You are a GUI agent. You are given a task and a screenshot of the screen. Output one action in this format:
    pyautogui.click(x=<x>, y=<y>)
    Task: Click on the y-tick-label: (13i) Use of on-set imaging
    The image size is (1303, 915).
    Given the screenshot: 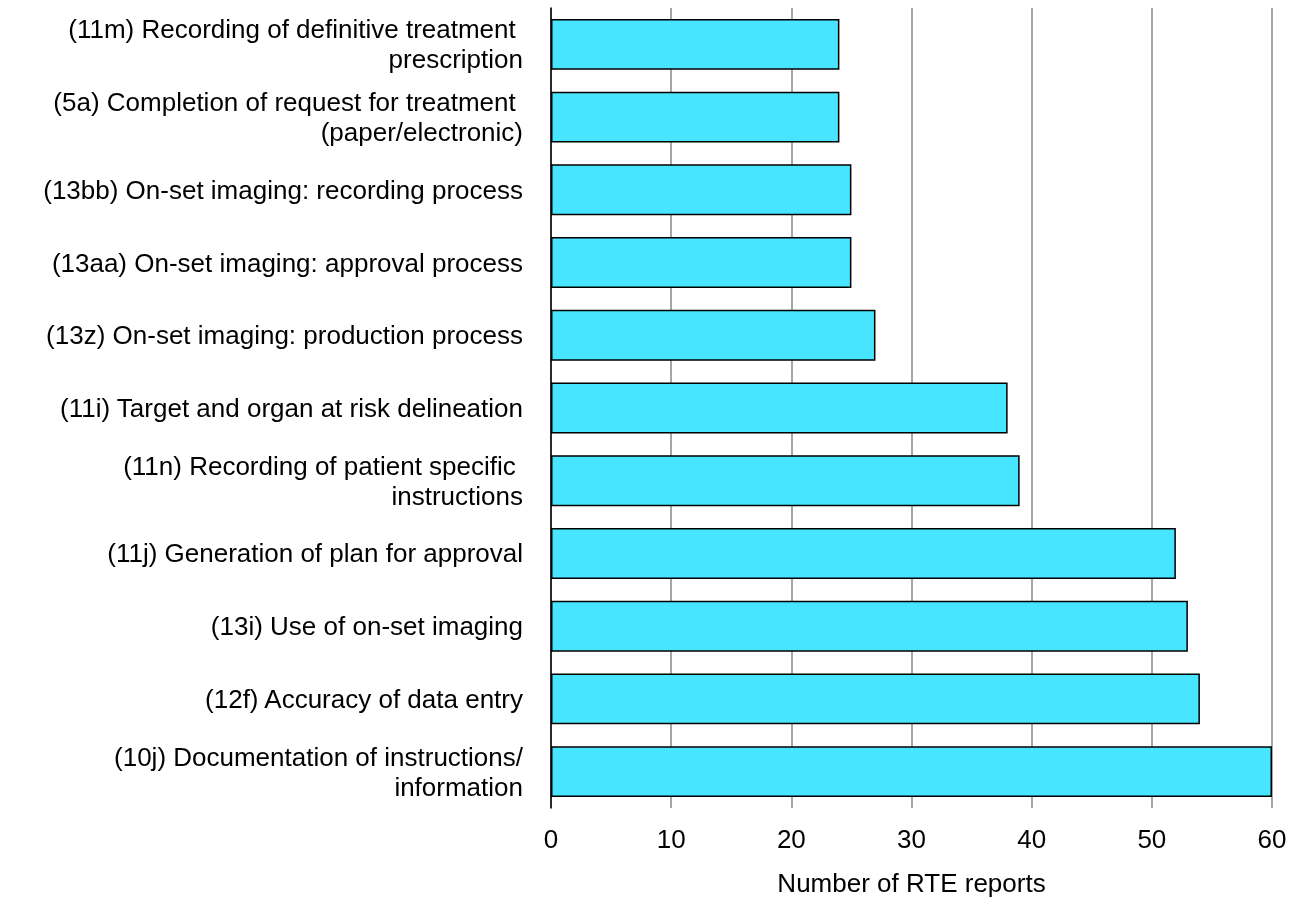 What is the action you would take?
    pyautogui.click(x=366, y=626)
    